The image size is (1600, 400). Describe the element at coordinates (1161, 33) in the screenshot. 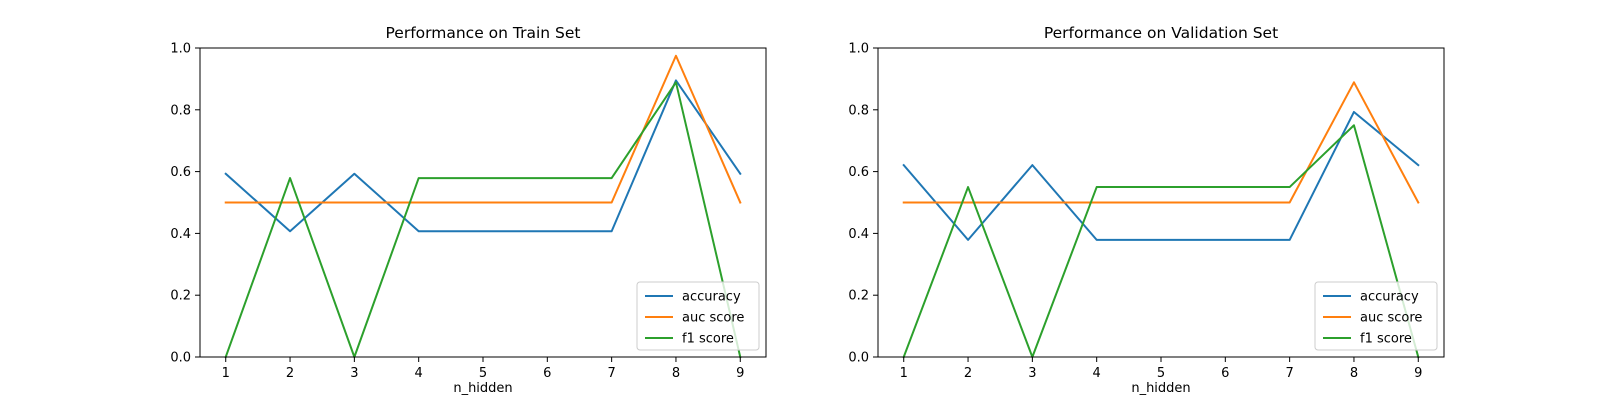

I see `chart-title: Performance on Validation Set` at that location.